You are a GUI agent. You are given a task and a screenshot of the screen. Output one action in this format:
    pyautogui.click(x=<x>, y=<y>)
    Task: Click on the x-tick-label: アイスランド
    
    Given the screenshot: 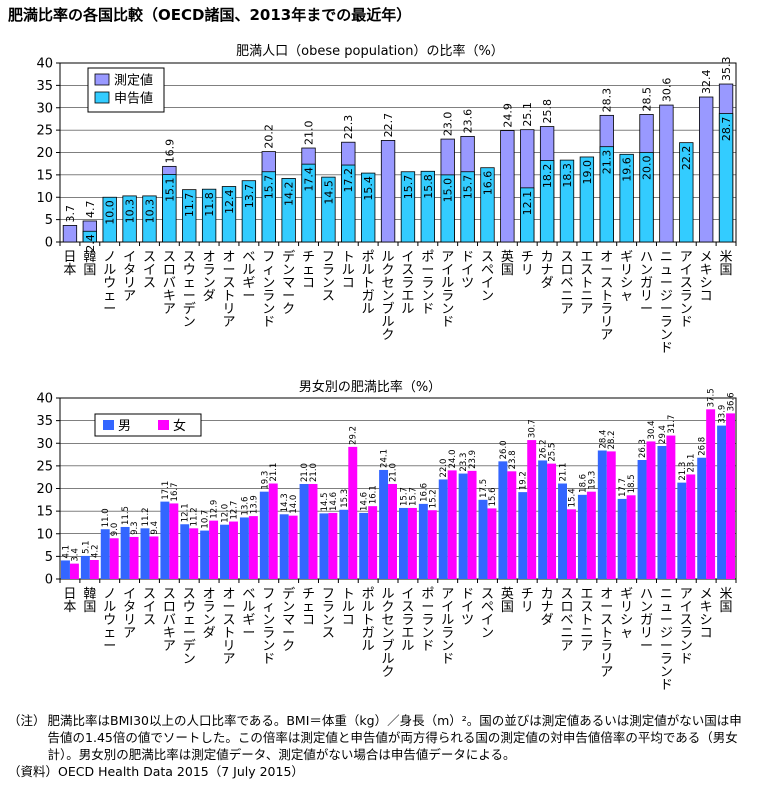 What is the action you would take?
    pyautogui.click(x=686, y=290)
    